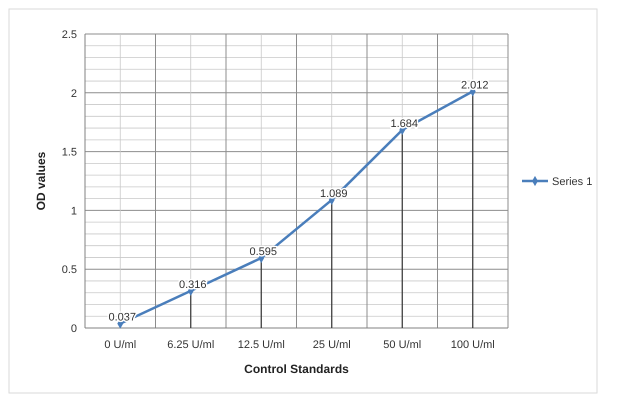 This screenshot has width=624, height=410. What do you see at coordinates (69, 270) in the screenshot?
I see `y-tick-label: 0.5` at bounding box center [69, 270].